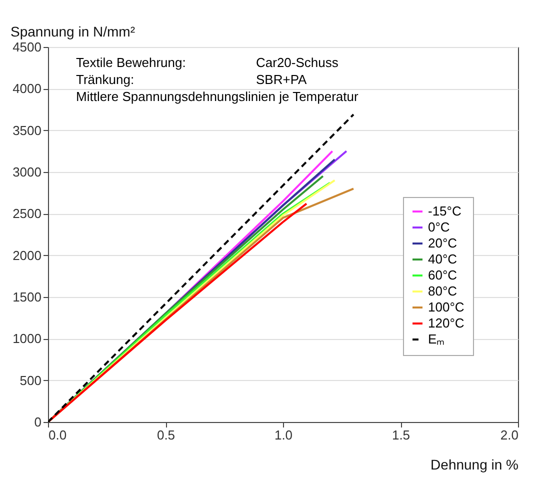 This screenshot has height=487, width=556. I want to click on y-tick-label: 3500, so click(27, 130).